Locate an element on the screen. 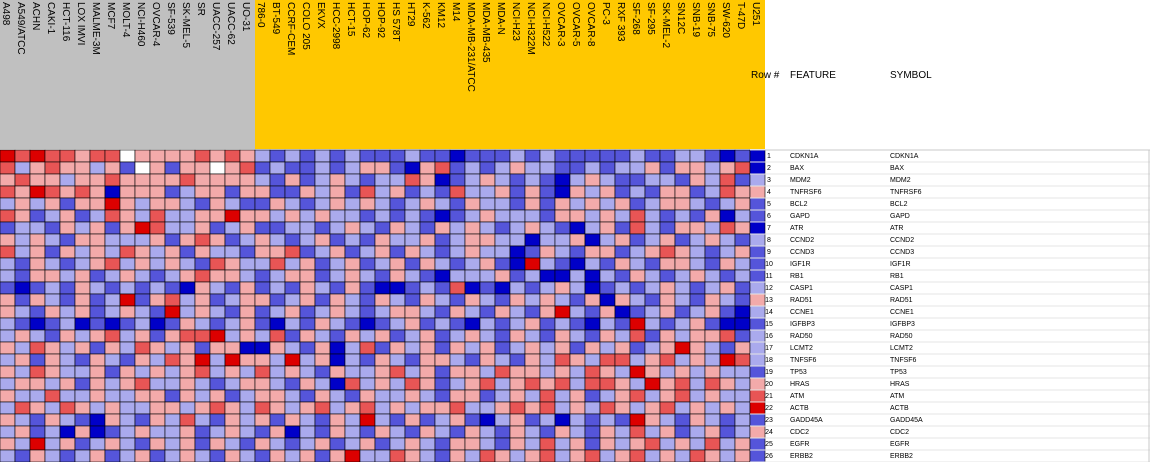 The image size is (1150, 462). feature-header: FEATURE is located at coordinates (813, 75).